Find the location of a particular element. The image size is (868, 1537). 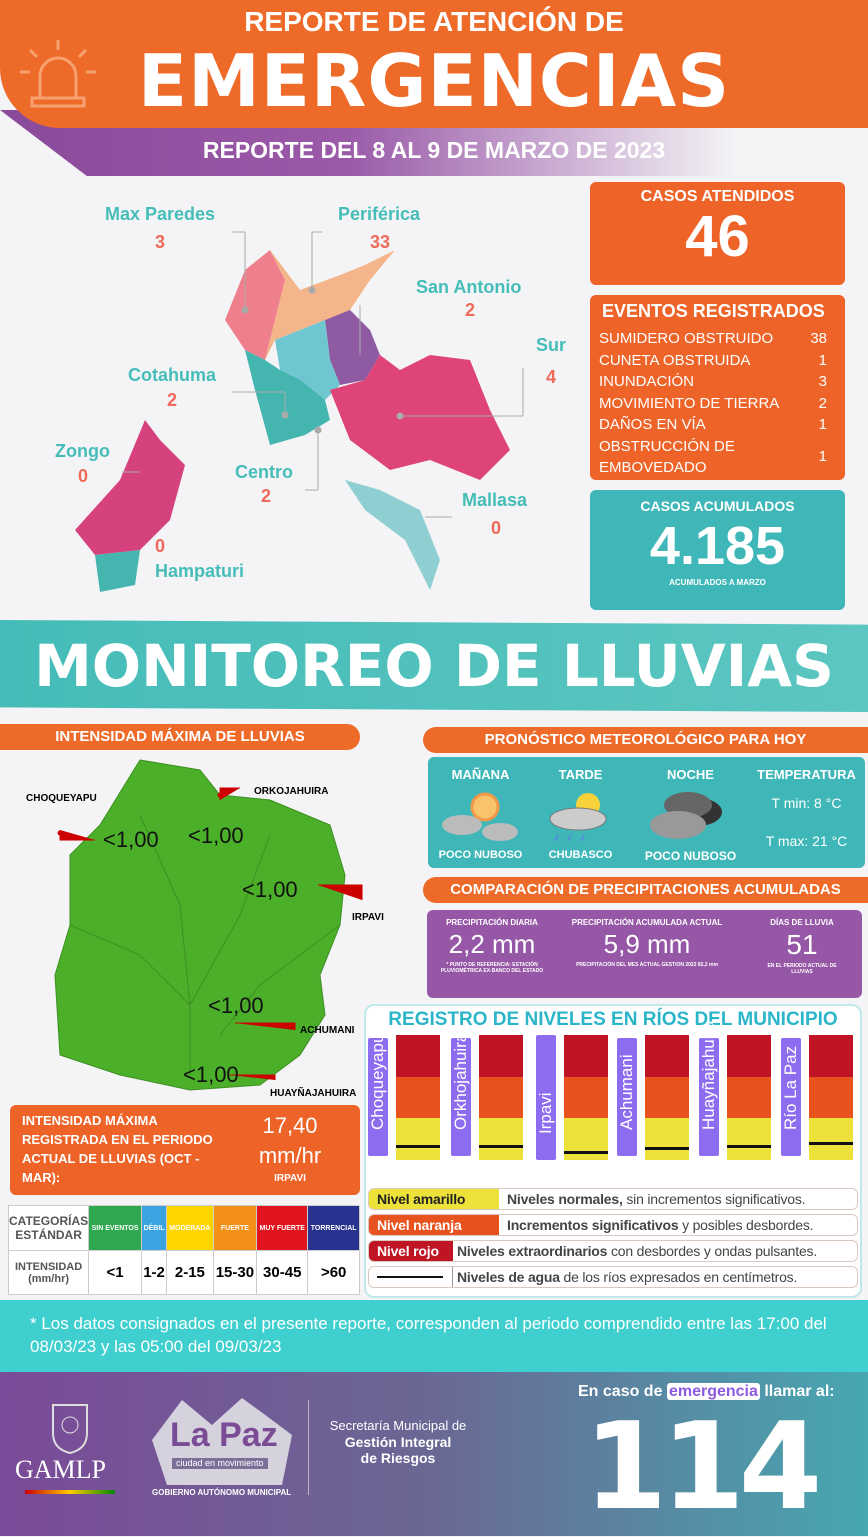

zone-san-antonio is located at coordinates (352, 347).